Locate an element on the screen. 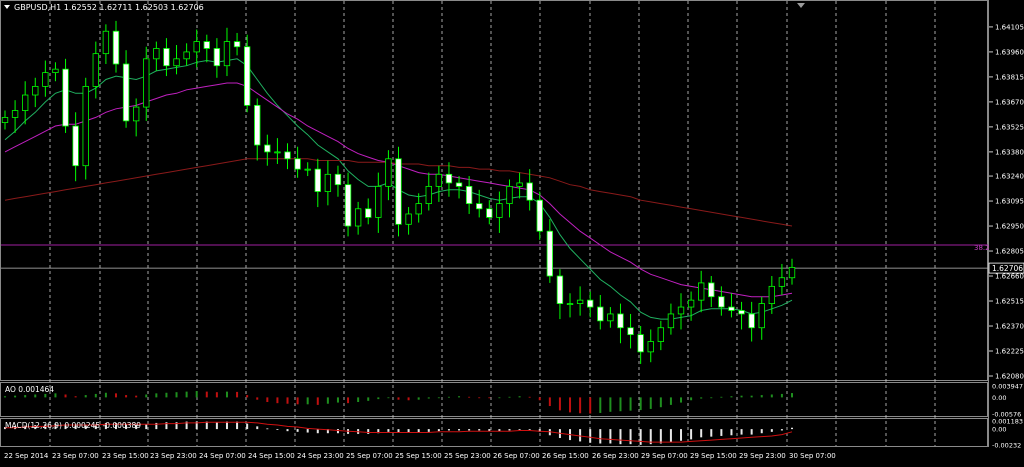 The height and width of the screenshot is (467, 1024). macd-tick-label: 0.001183 is located at coordinates (1007, 422).